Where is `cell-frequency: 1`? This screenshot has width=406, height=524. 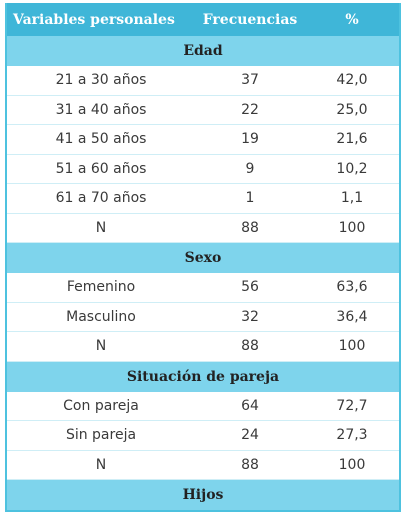
cell-frequency: 1 is located at coordinates (250, 198).